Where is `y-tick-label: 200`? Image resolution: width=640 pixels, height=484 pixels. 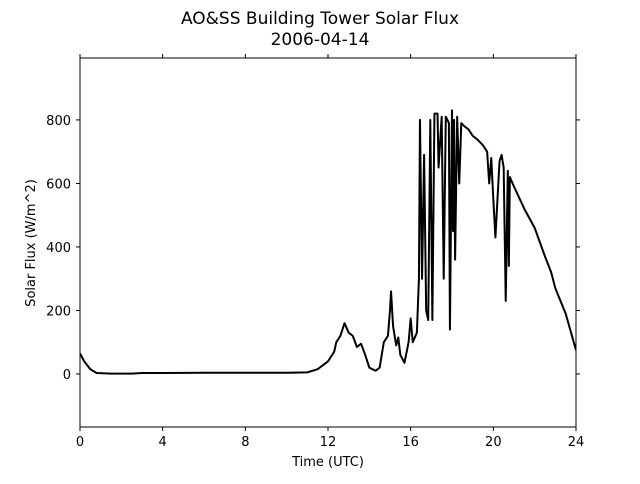
y-tick-label: 200 is located at coordinates (58, 311).